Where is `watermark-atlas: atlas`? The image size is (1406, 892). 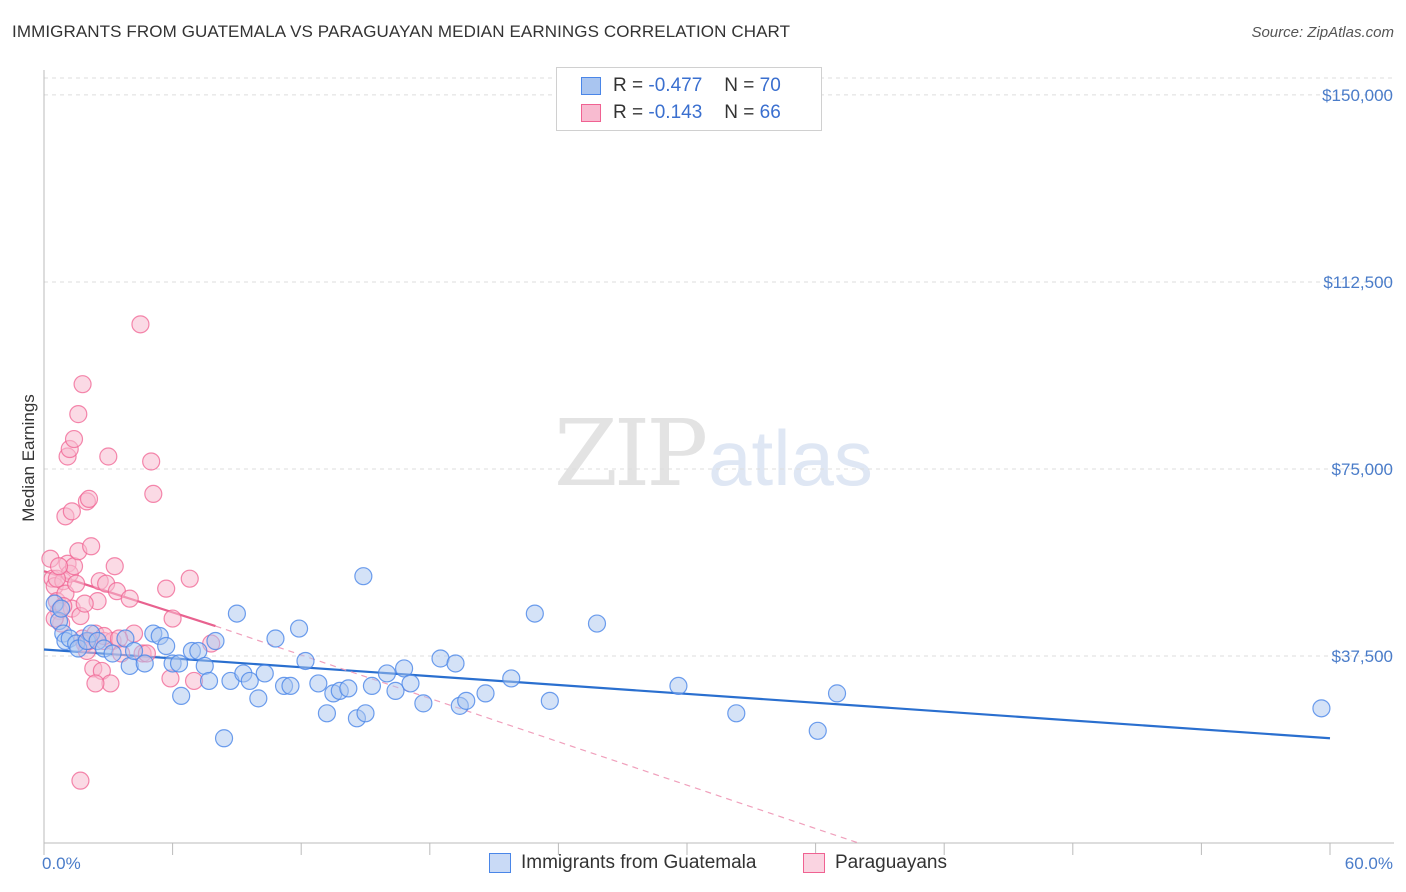
watermark-atlas: atlas is located at coordinates (790, 458).